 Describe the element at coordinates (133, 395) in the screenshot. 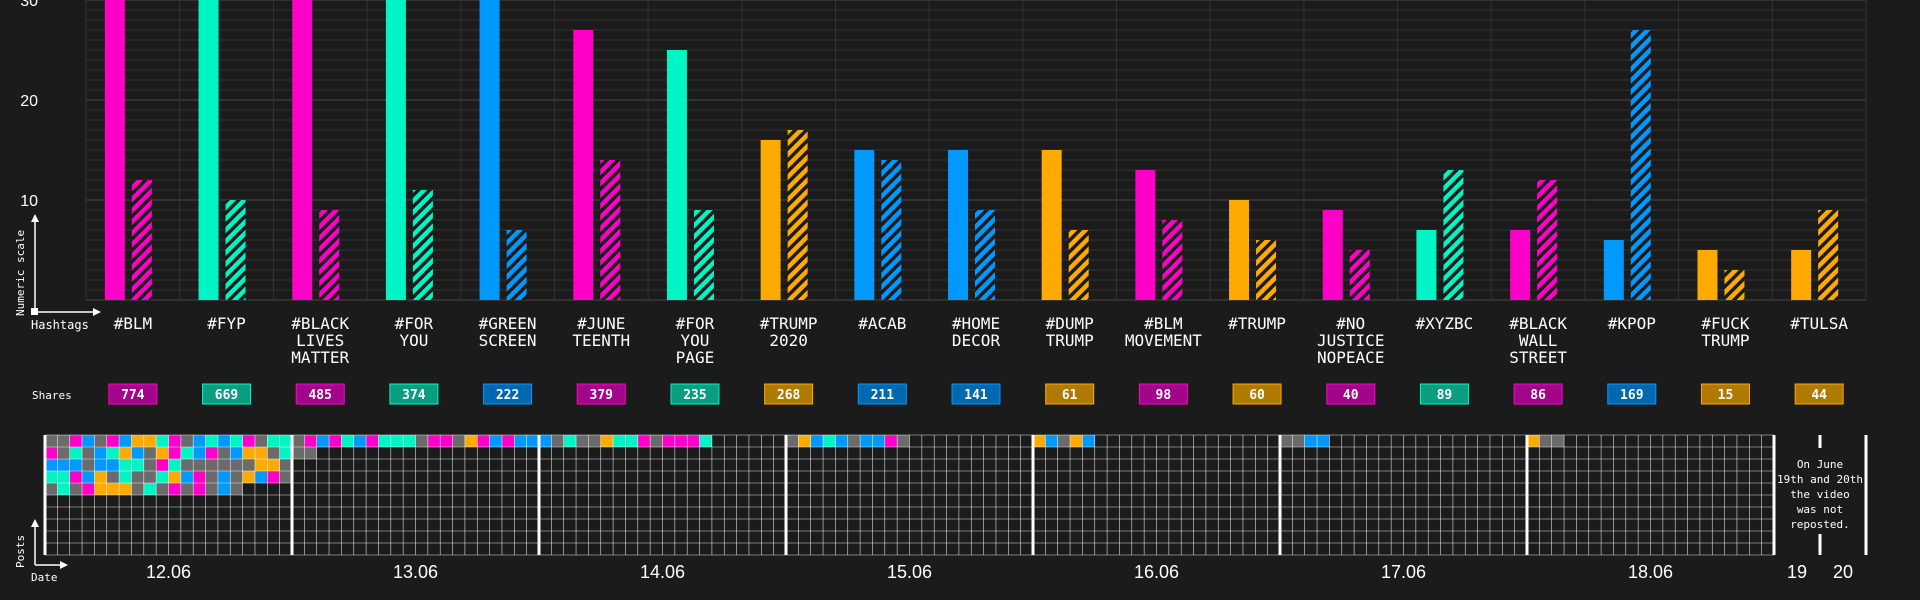

I see `shares-value: 774` at that location.